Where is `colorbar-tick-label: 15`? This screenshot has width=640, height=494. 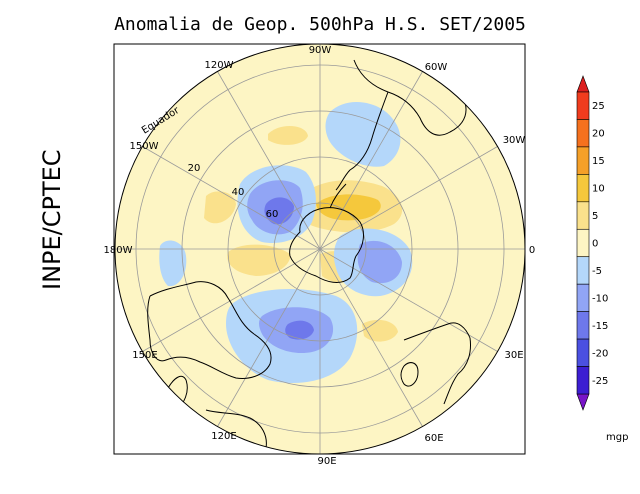
colorbar-tick-label: 15 is located at coordinates (598, 161).